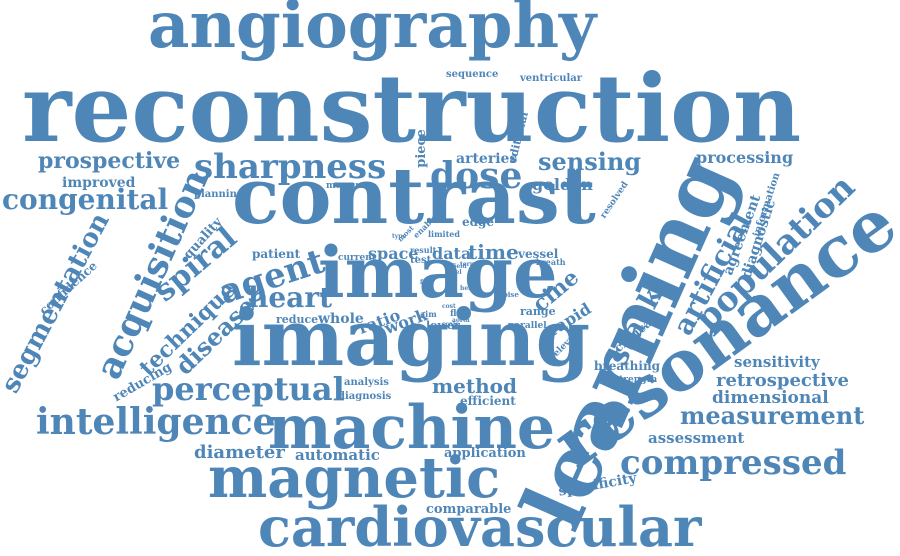  What do you see at coordinates (219, 194) in the screenshot?
I see `word-planning: planning` at bounding box center [219, 194].